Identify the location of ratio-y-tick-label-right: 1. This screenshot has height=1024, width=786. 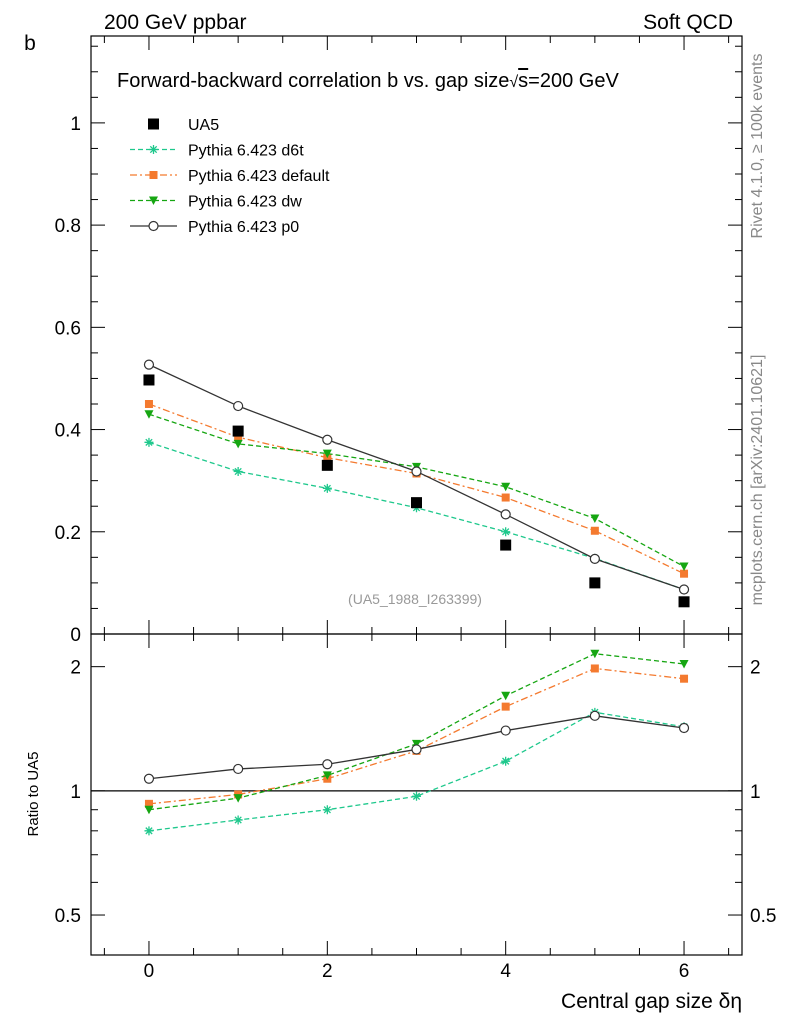
(755, 792).